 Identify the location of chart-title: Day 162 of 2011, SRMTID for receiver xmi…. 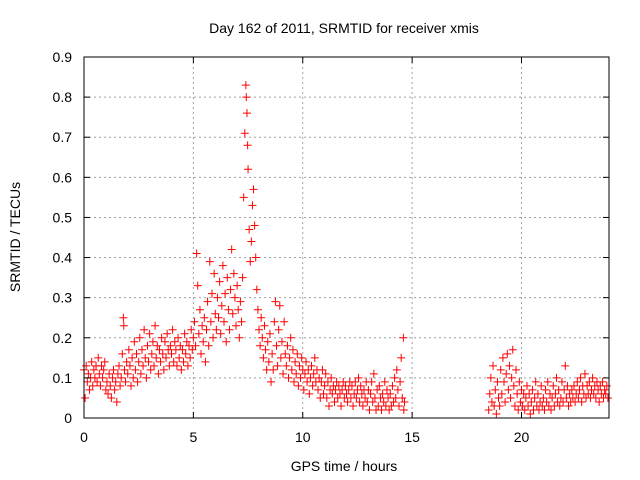
(344, 28).